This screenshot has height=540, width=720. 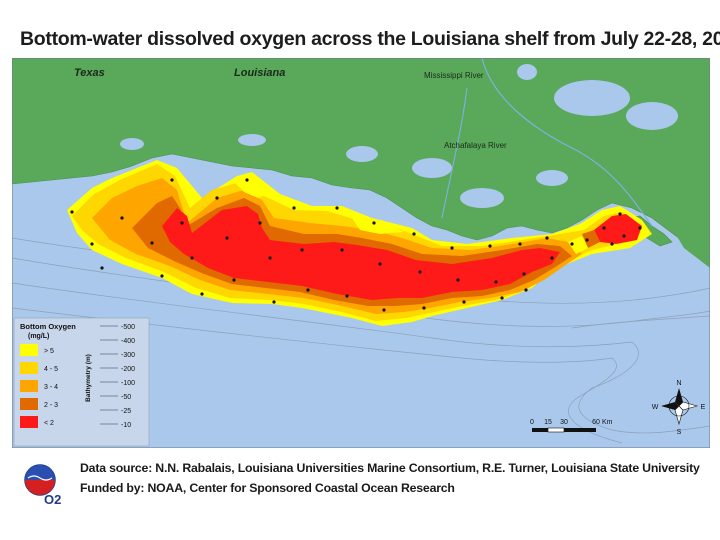 I want to click on compass-e: E, so click(x=703, y=407).